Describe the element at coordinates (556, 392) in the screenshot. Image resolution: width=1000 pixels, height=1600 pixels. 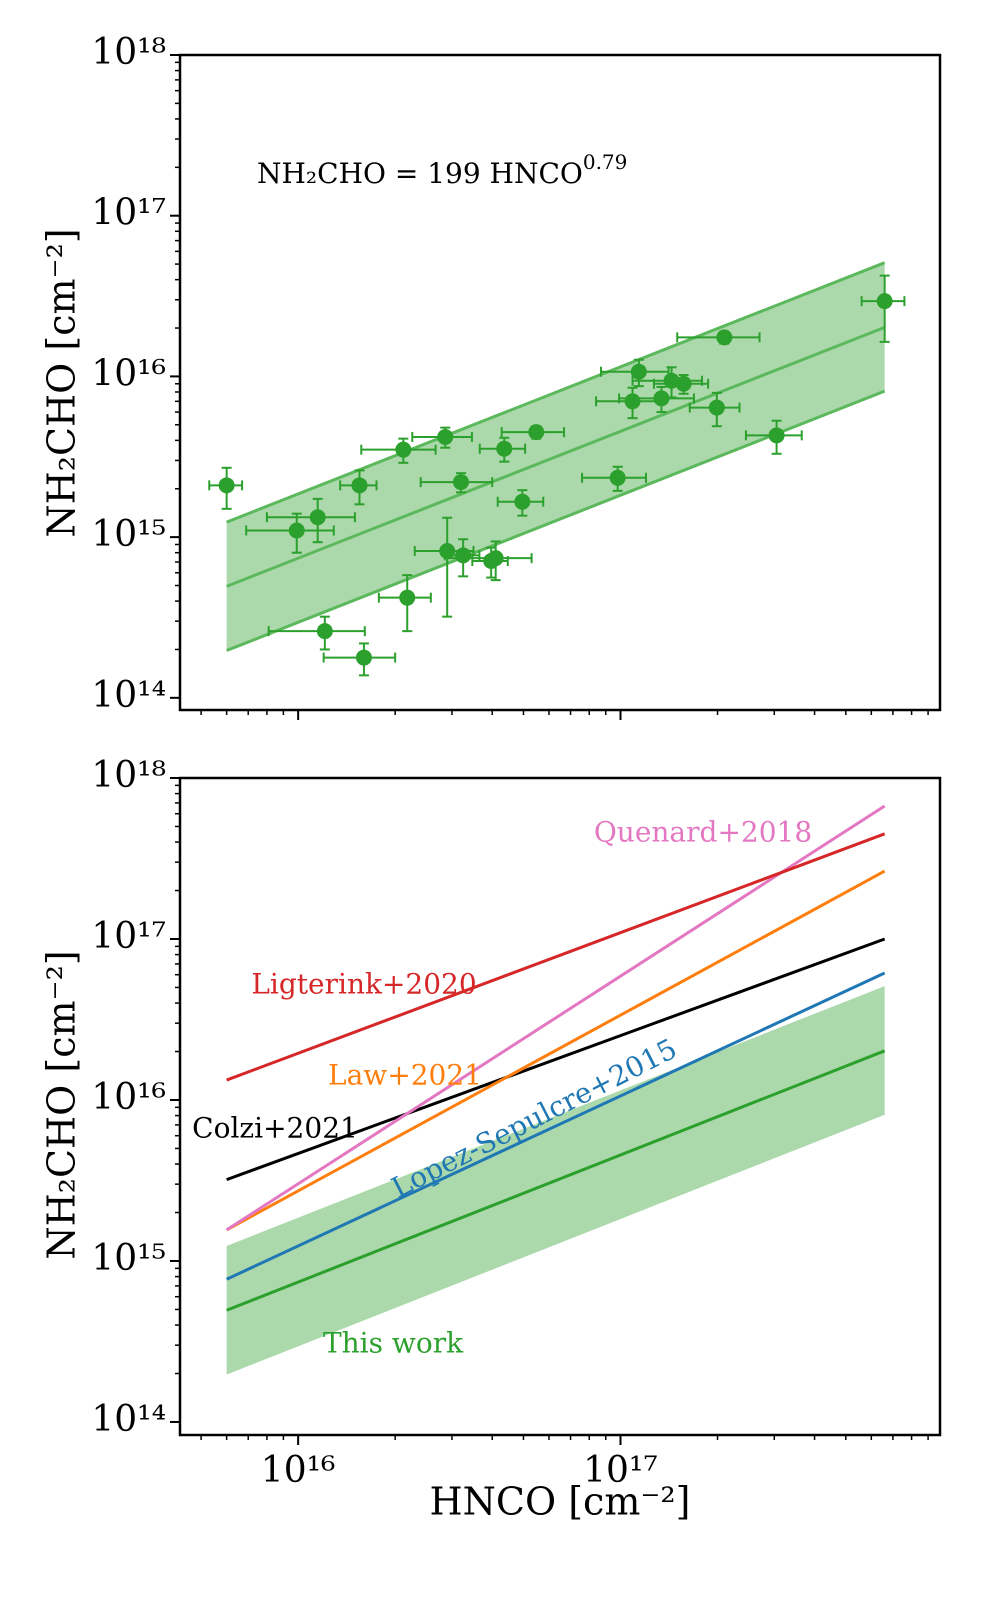
I see `band-edge` at that location.